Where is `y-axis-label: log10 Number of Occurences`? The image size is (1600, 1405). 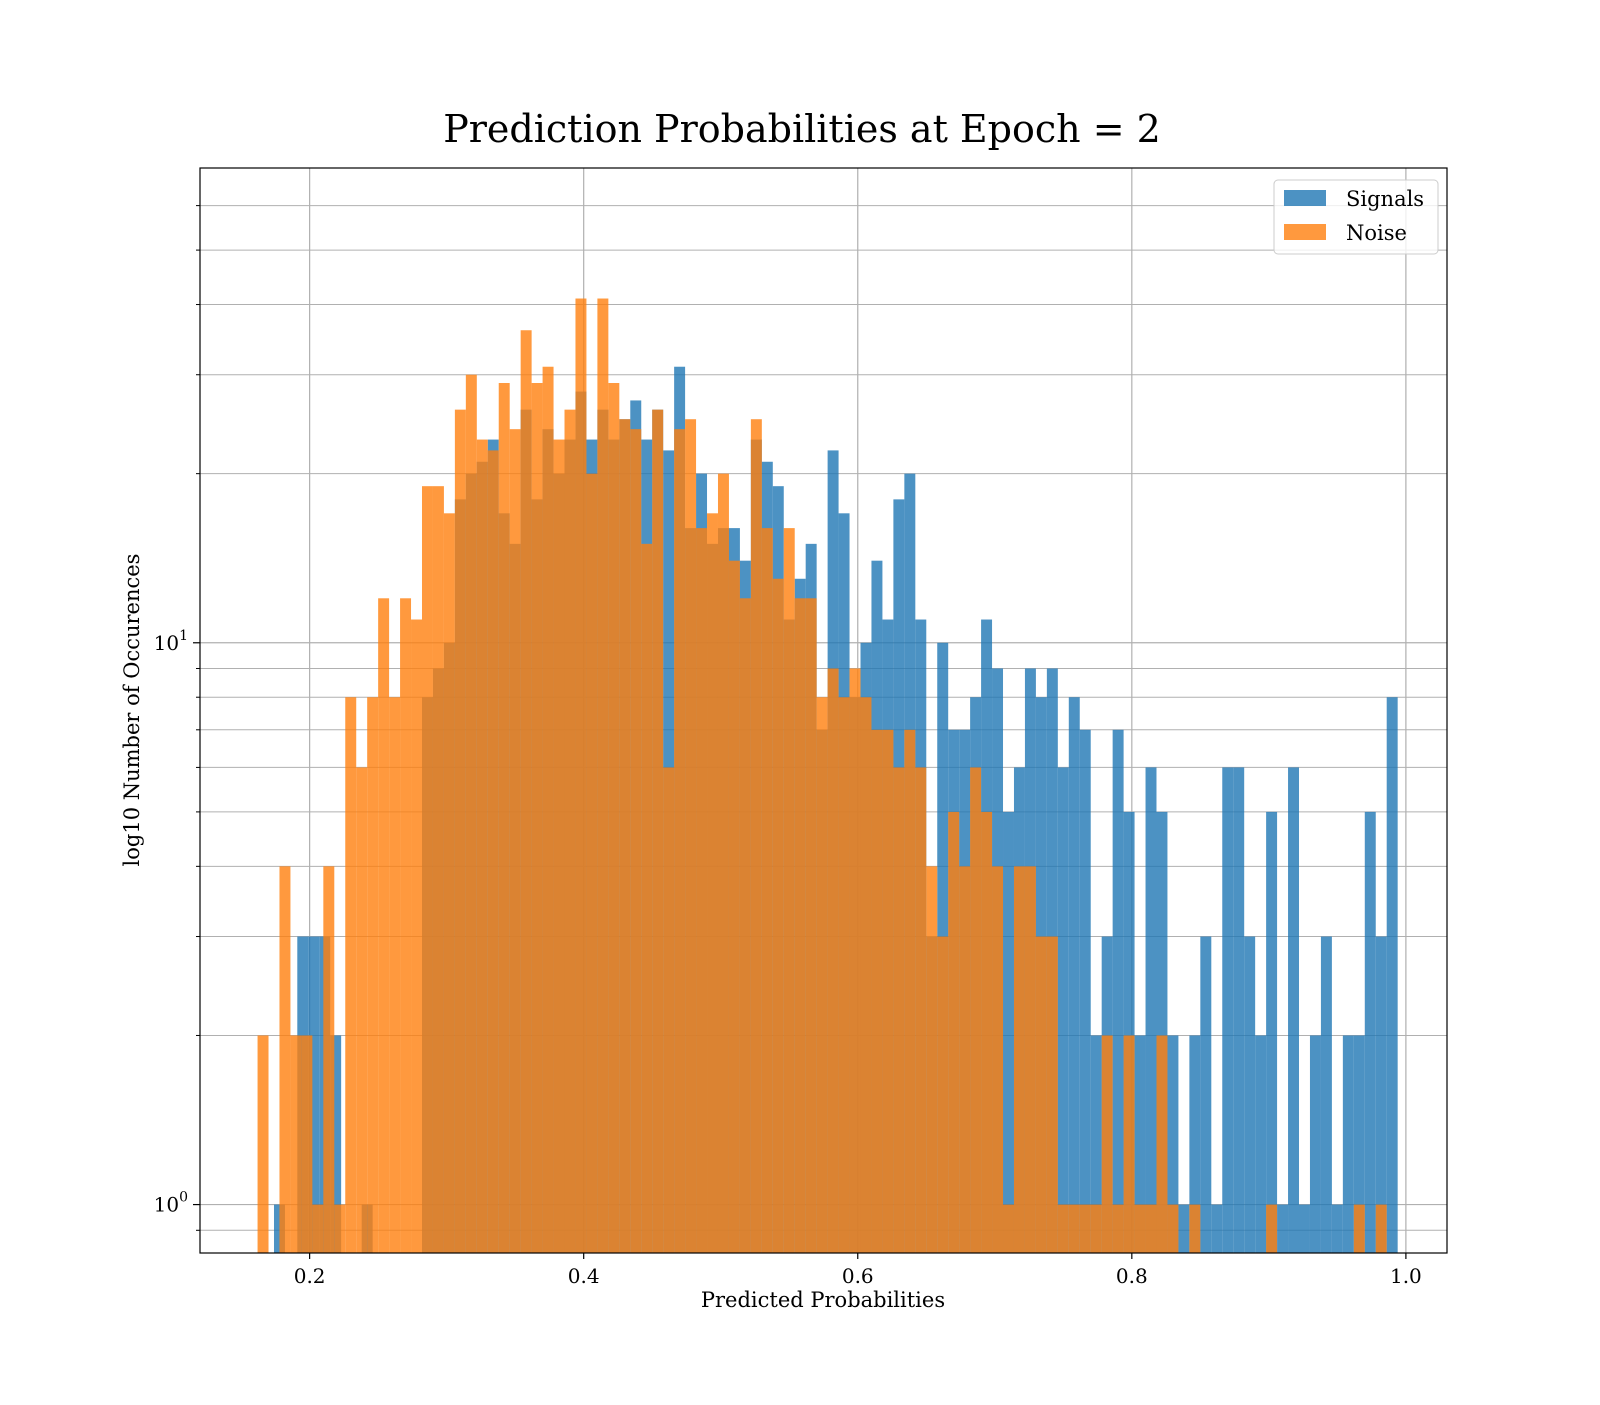 y-axis-label: log10 Number of Occurences is located at coordinates (132, 710).